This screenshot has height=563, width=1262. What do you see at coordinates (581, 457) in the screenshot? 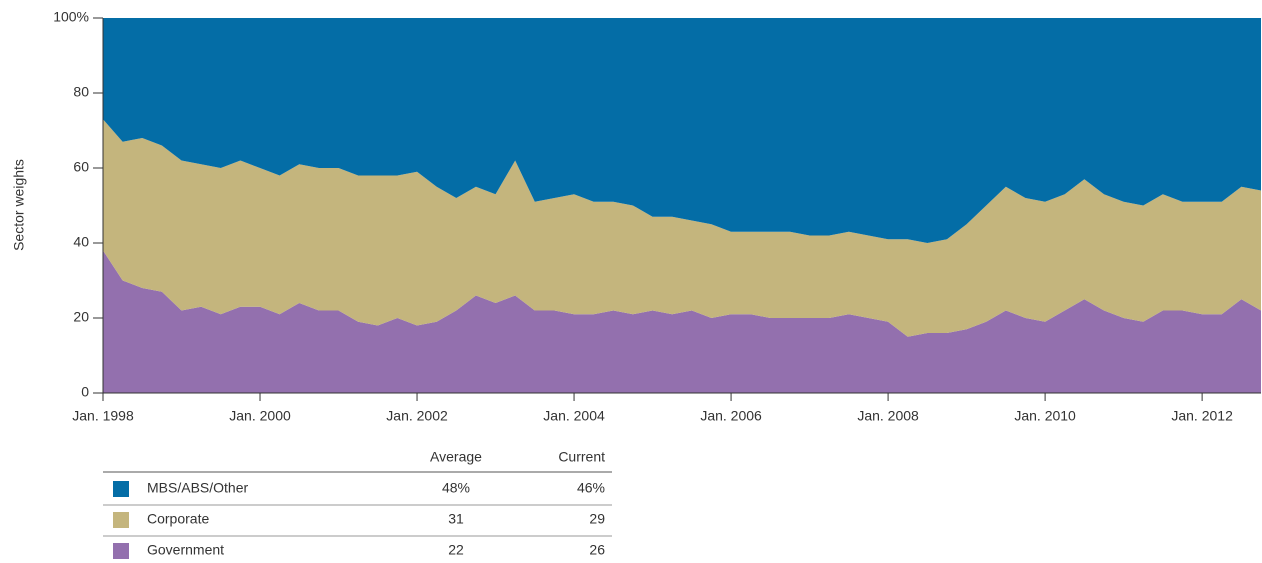
I see `table-header: Current` at bounding box center [581, 457].